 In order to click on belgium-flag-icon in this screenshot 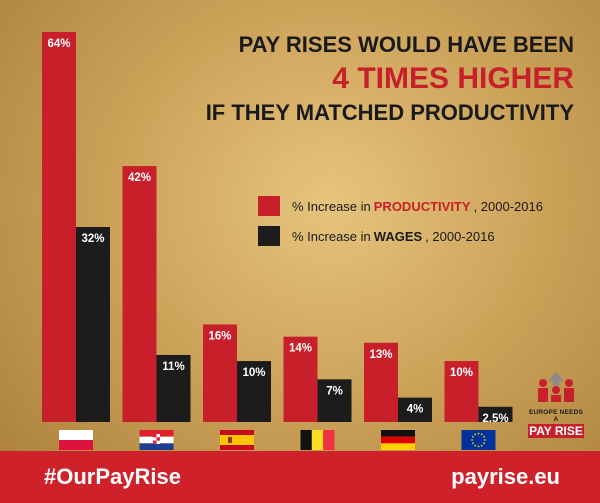, I will do `click(317, 440)`.